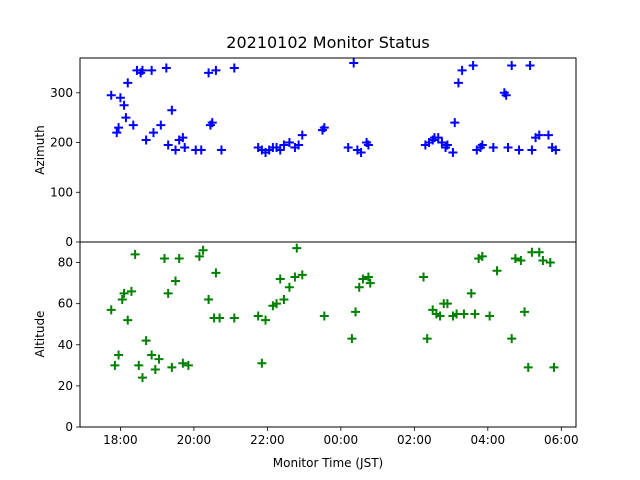  What do you see at coordinates (69, 242) in the screenshot?
I see `azimuth-y-tick-label: 0` at bounding box center [69, 242].